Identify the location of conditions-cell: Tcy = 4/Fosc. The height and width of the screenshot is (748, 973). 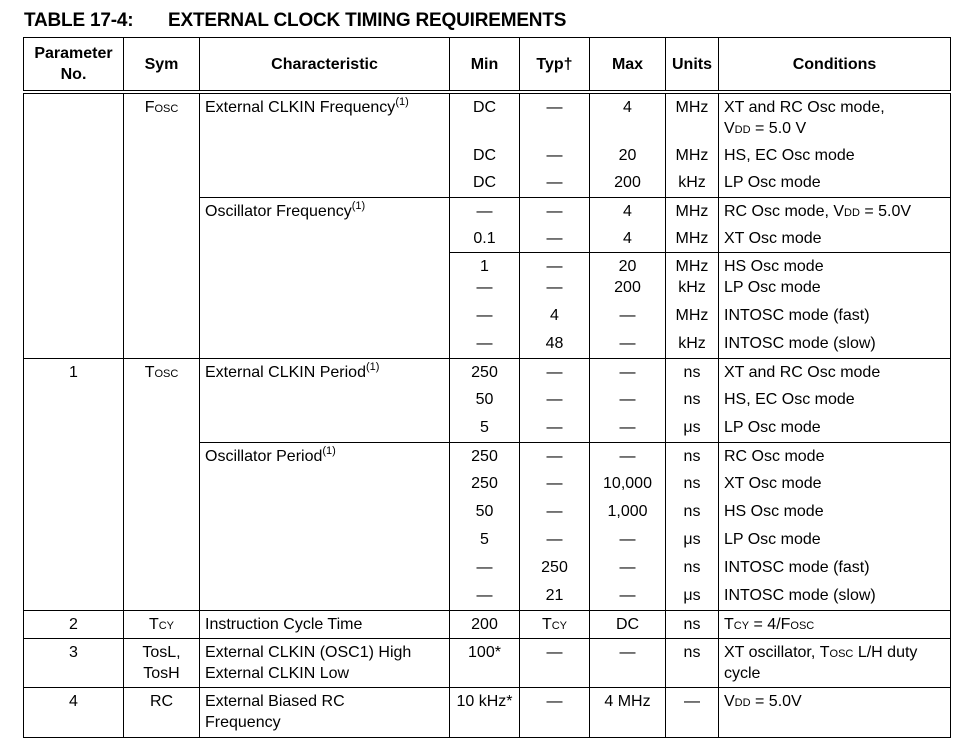
(834, 623).